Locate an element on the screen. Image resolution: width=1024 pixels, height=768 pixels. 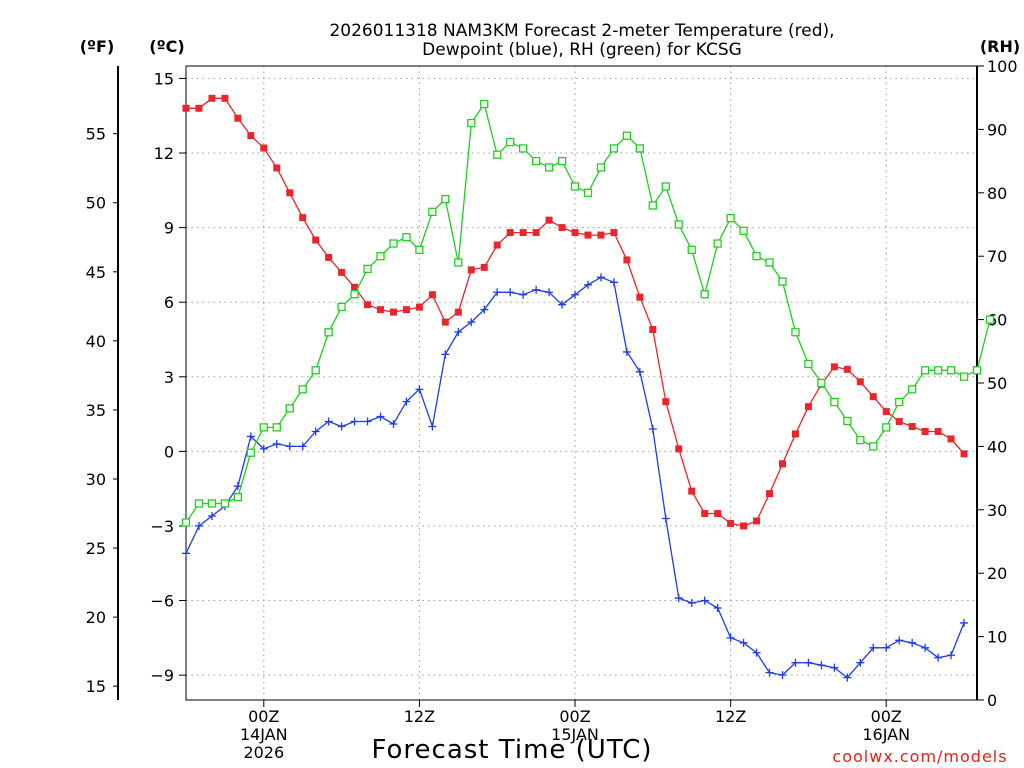
x-tick-label: 12Z is located at coordinates (419, 716).